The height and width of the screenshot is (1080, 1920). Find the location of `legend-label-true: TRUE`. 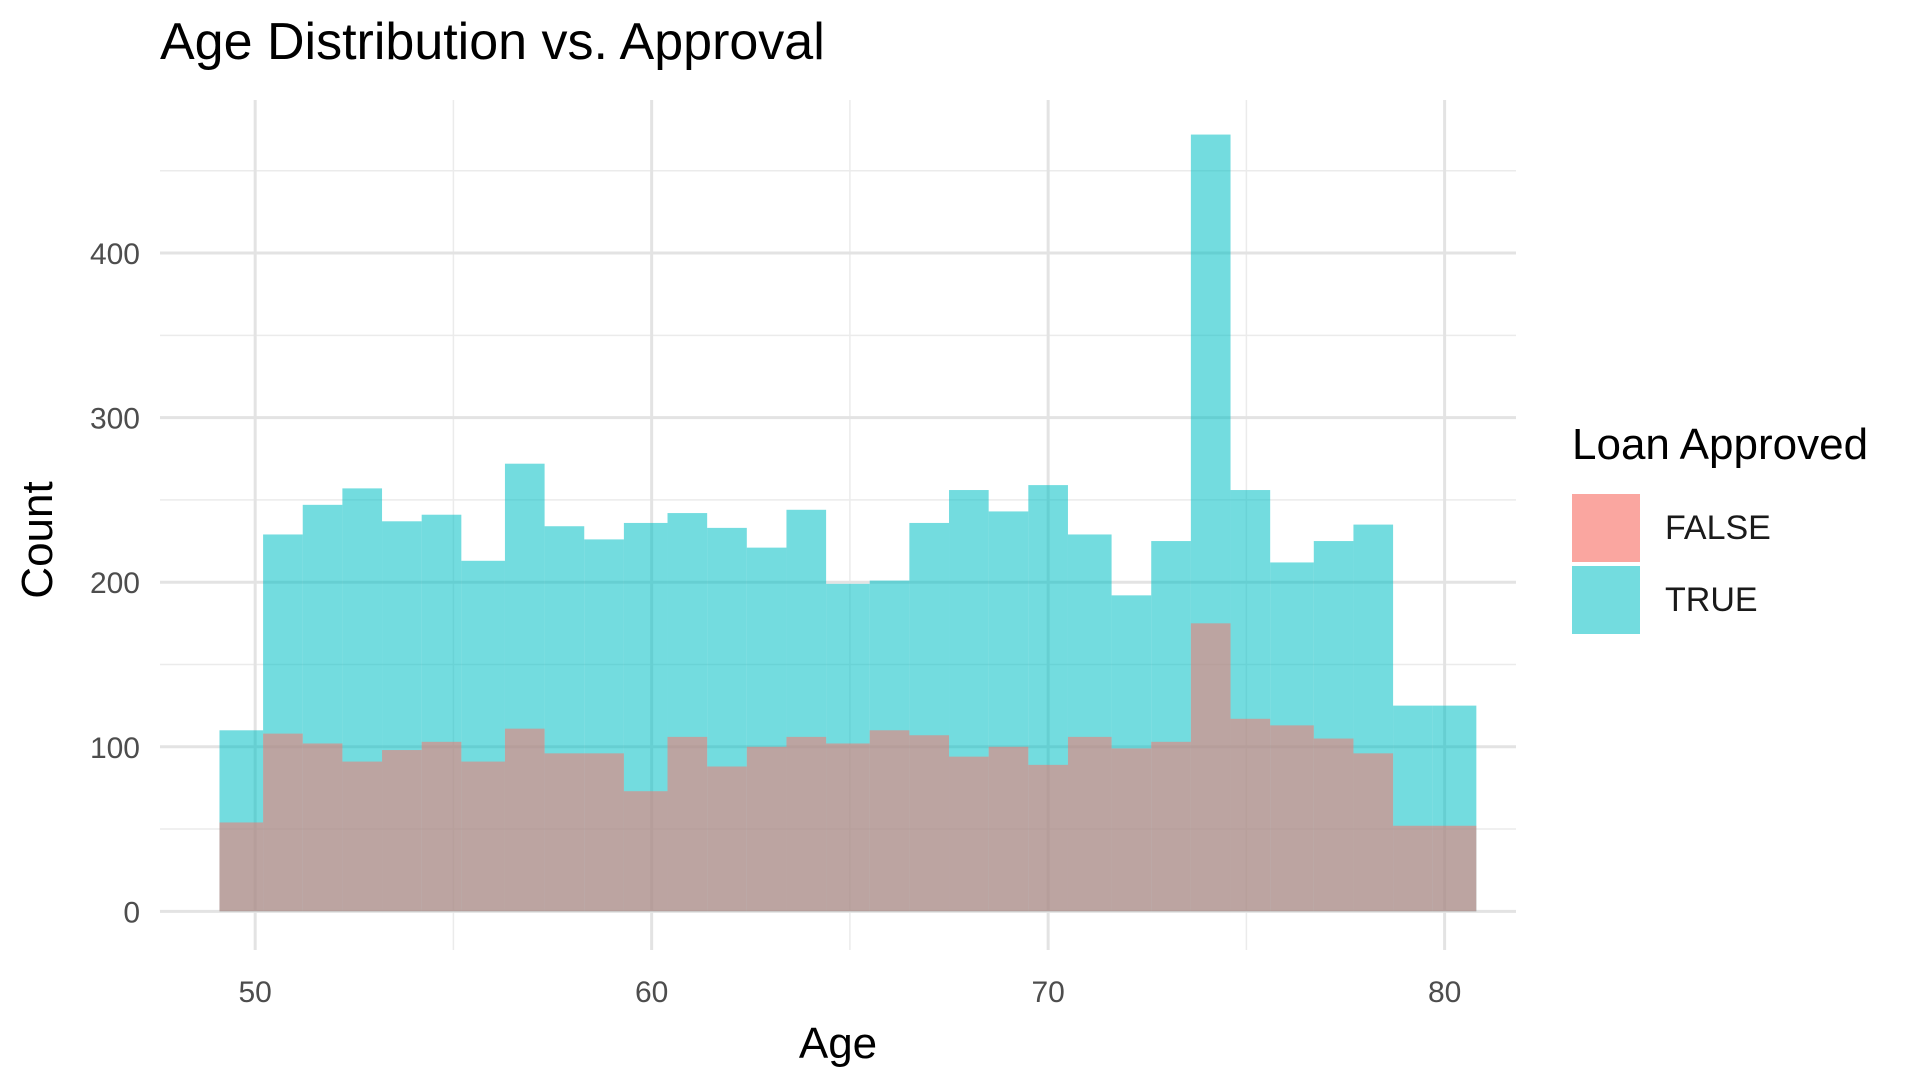

legend-label-true: TRUE is located at coordinates (1711, 599).